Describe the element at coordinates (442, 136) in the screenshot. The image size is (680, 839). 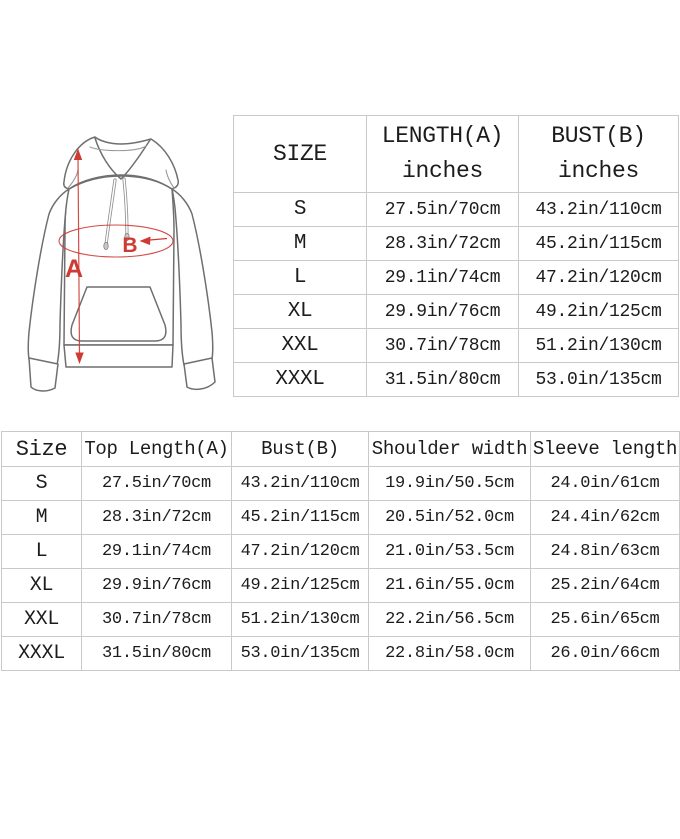
I see `column-header-length-line1: LENGTH(A)` at that location.